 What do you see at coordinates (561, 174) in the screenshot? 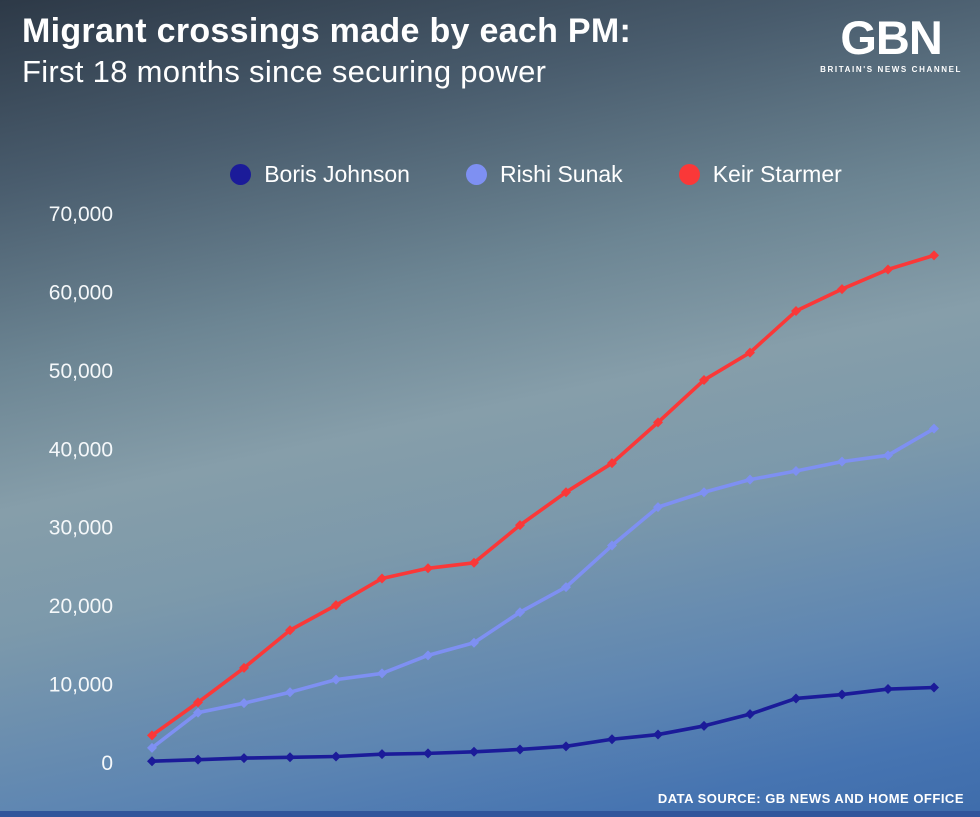
I see `legend-label: Rishi Sunak` at bounding box center [561, 174].